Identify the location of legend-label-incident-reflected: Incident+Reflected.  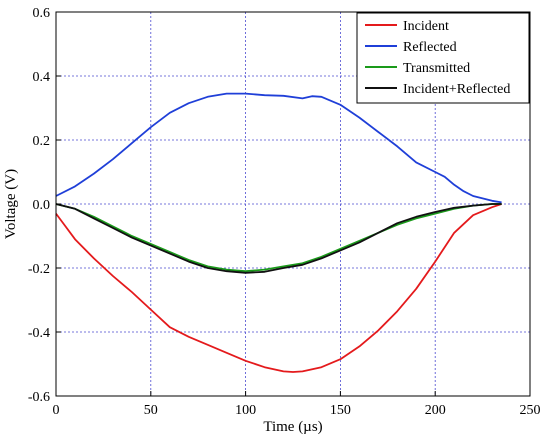
(456, 89).